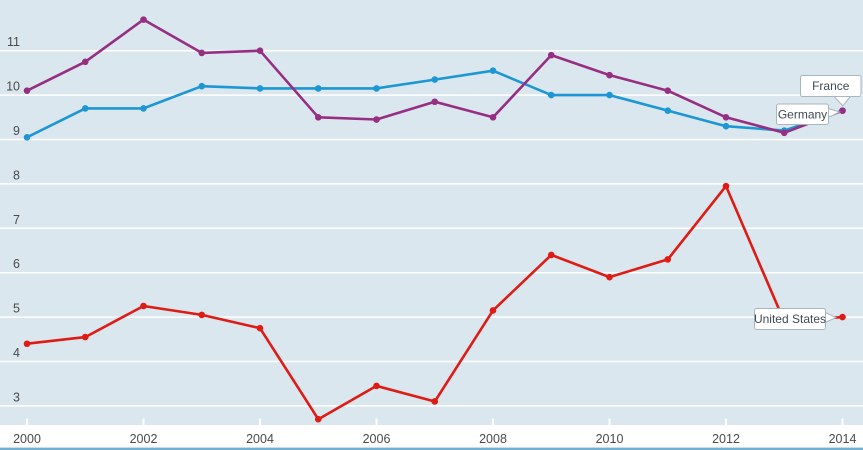 The image size is (863, 450). I want to click on y-axis-label: 11, so click(13, 42).